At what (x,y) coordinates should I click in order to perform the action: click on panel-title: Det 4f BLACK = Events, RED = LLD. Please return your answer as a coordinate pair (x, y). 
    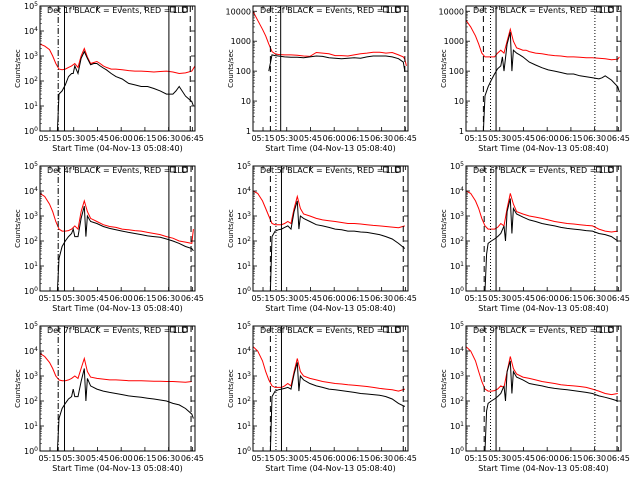
    Looking at the image, I should click on (117, 170).